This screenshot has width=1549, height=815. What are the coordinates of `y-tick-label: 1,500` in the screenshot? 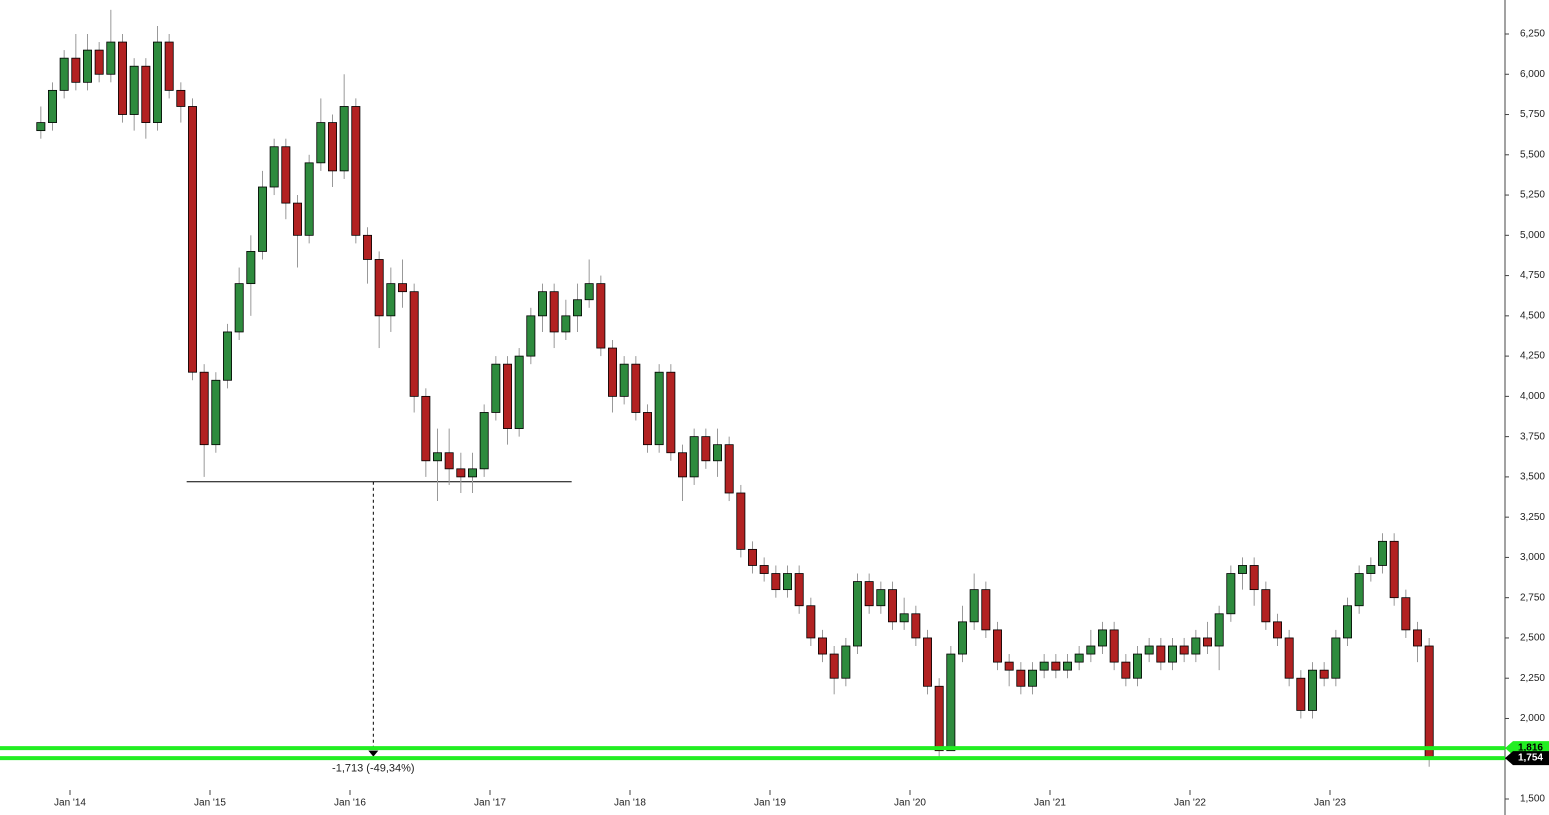 It's located at (1532, 799).